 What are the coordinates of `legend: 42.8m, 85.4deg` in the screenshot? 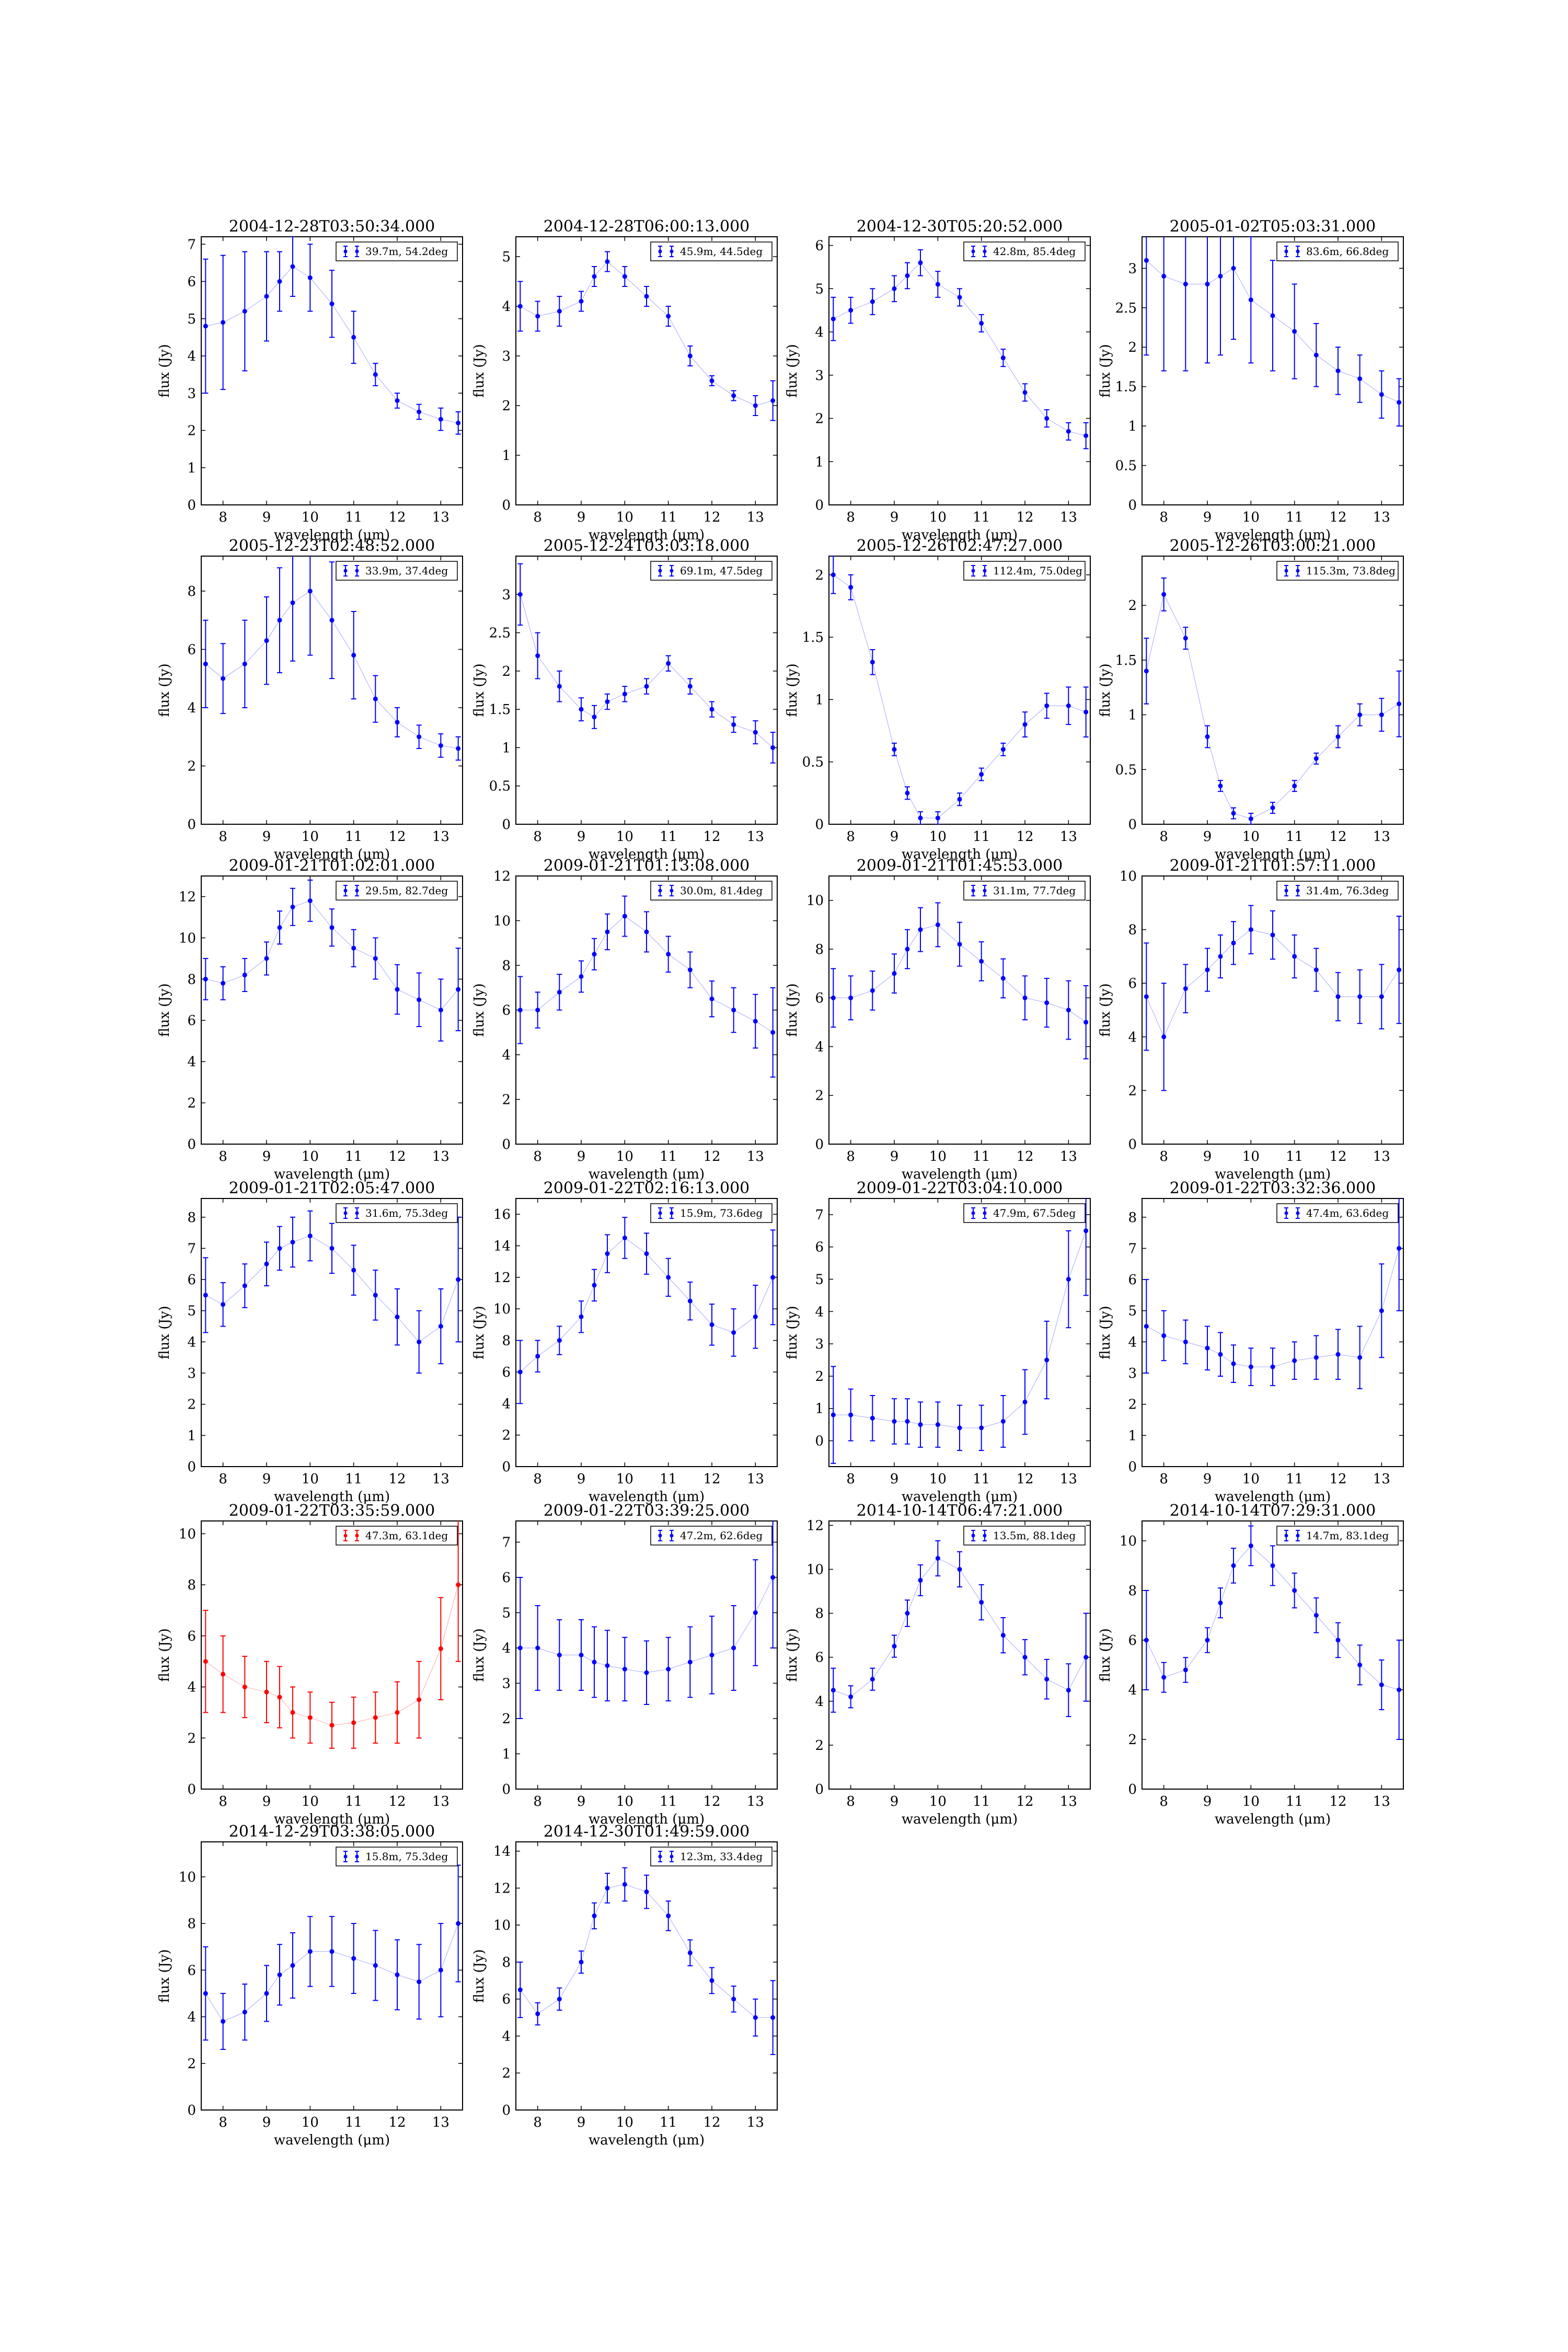 It's located at (1024, 251).